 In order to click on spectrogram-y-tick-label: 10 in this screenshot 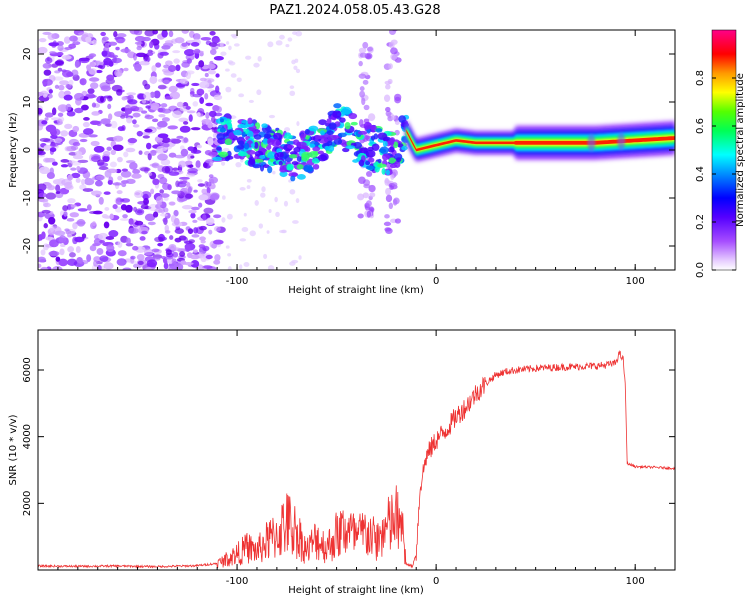, I will do `click(27, 102)`.